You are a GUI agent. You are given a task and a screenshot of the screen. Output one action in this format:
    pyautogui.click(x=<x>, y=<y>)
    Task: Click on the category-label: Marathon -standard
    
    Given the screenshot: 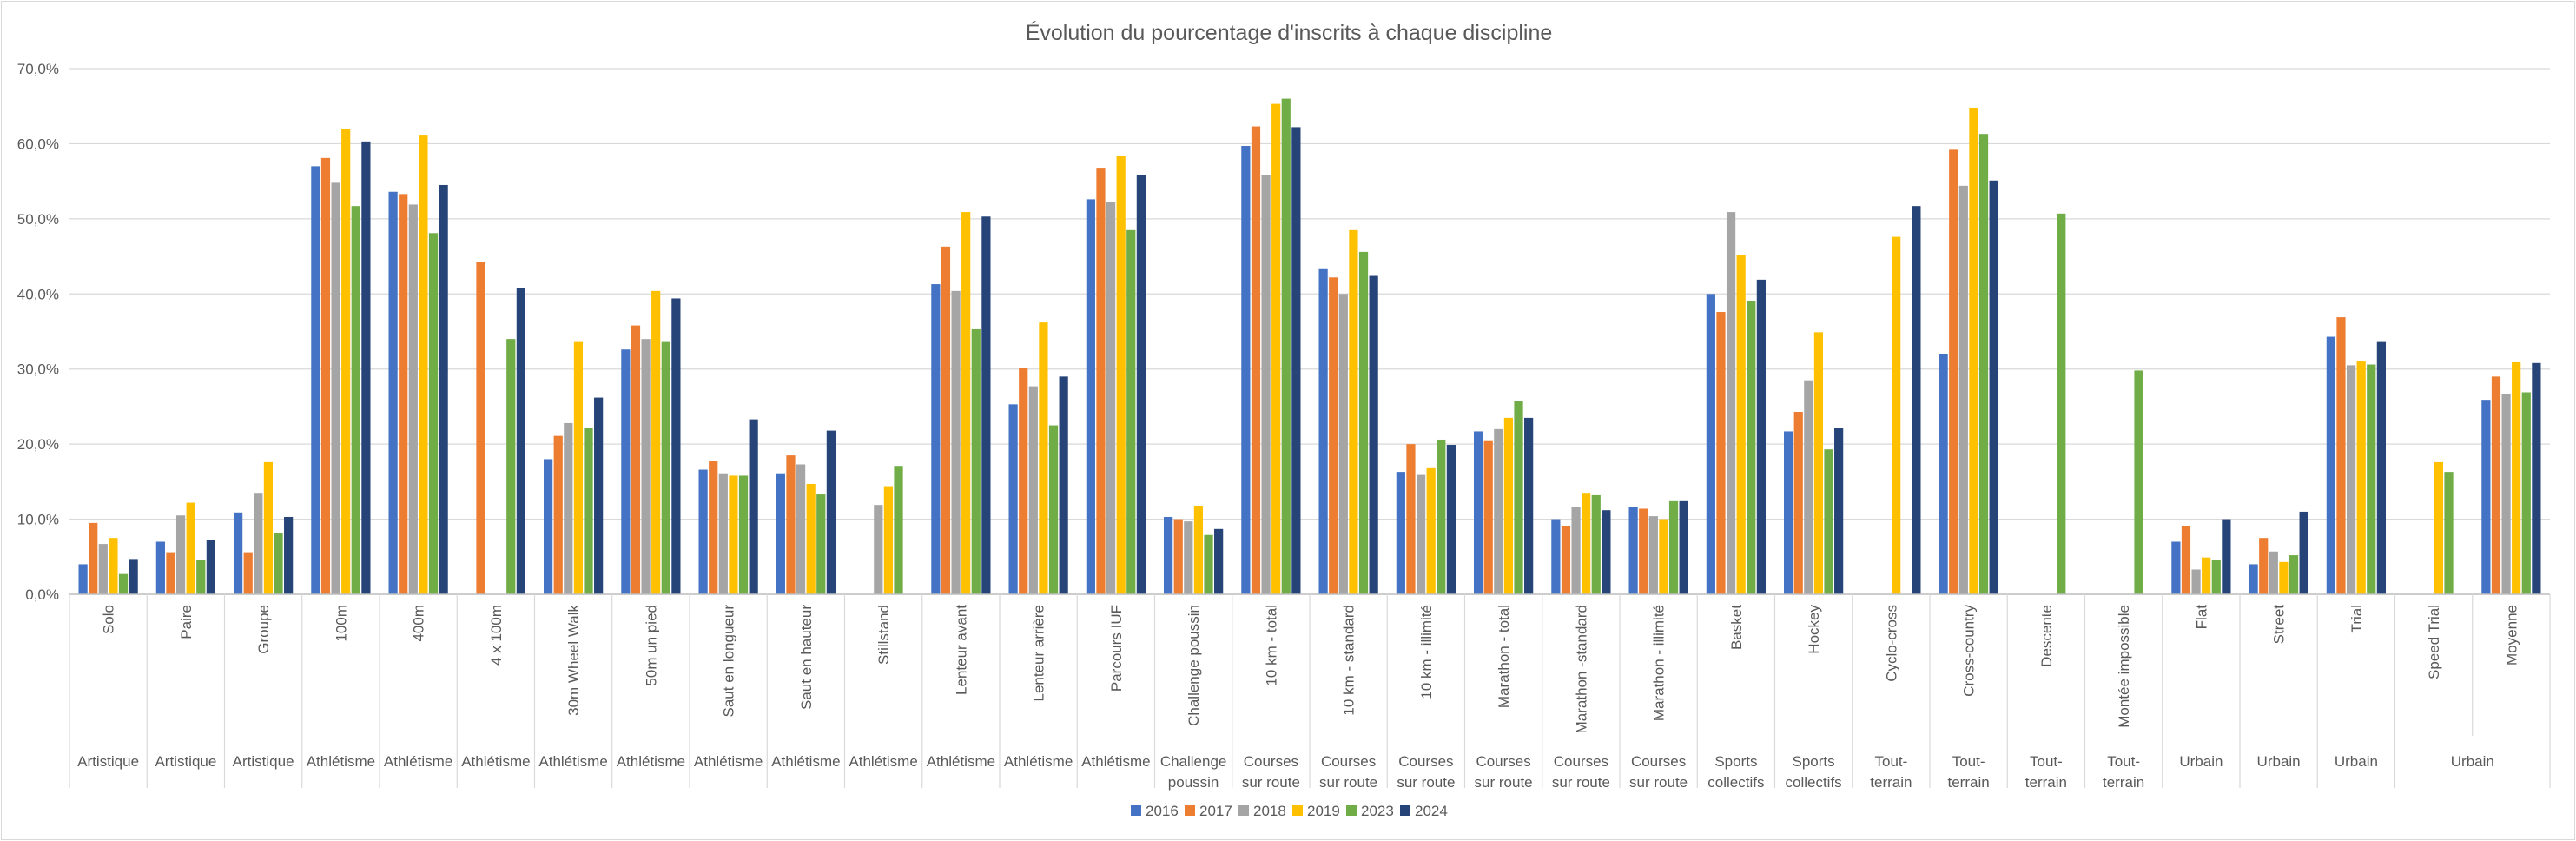 What is the action you would take?
    pyautogui.click(x=1581, y=669)
    